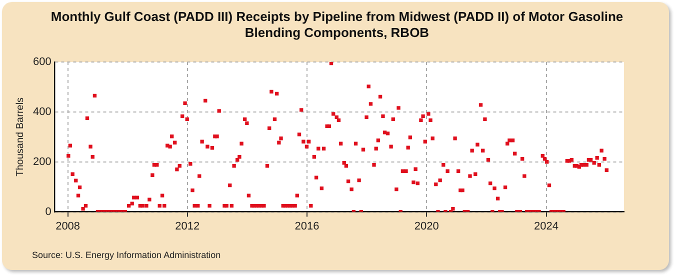 The height and width of the screenshot is (275, 675). I want to click on source-note: Source: U.S. Energy Information Administration, so click(126, 255).